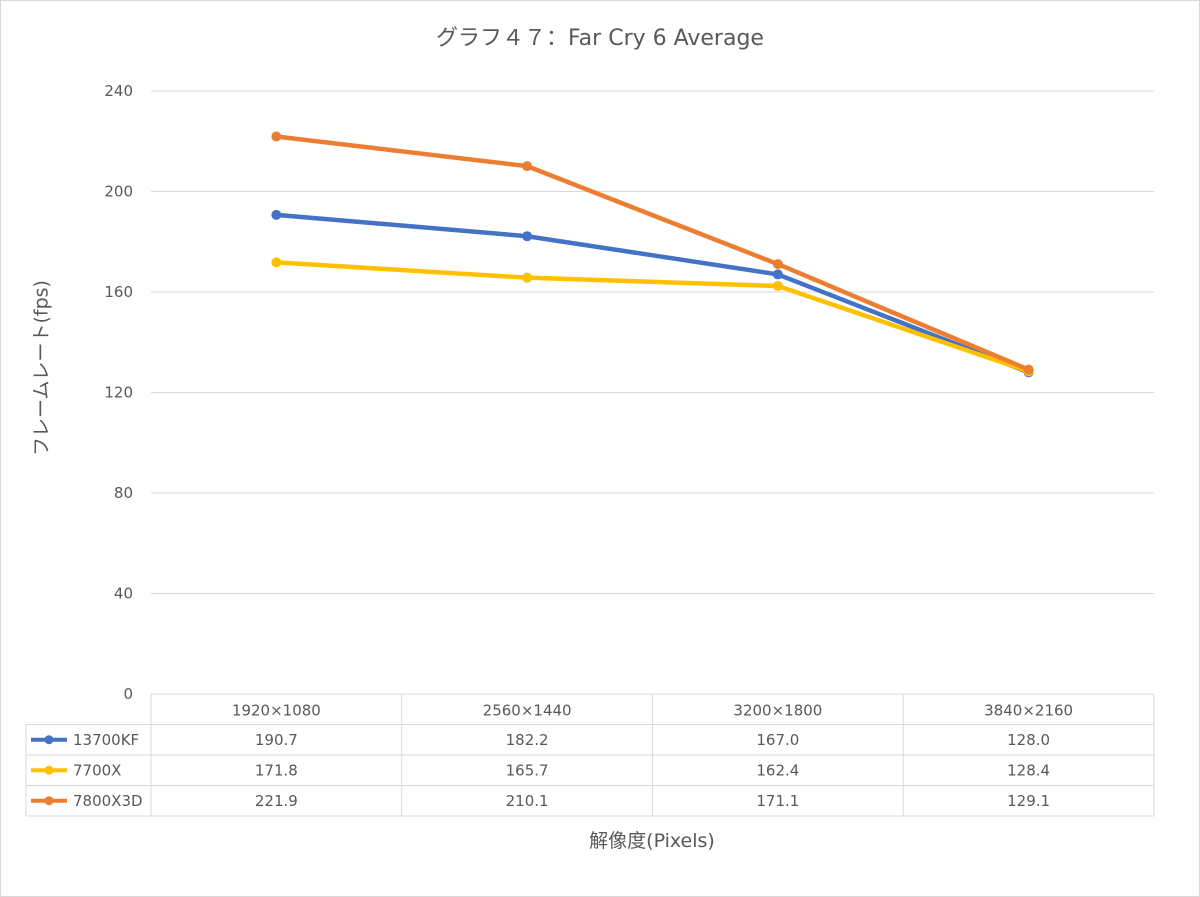 This screenshot has width=1200, height=897. Describe the element at coordinates (276, 740) in the screenshot. I see `data-table-value: 190.7` at that location.